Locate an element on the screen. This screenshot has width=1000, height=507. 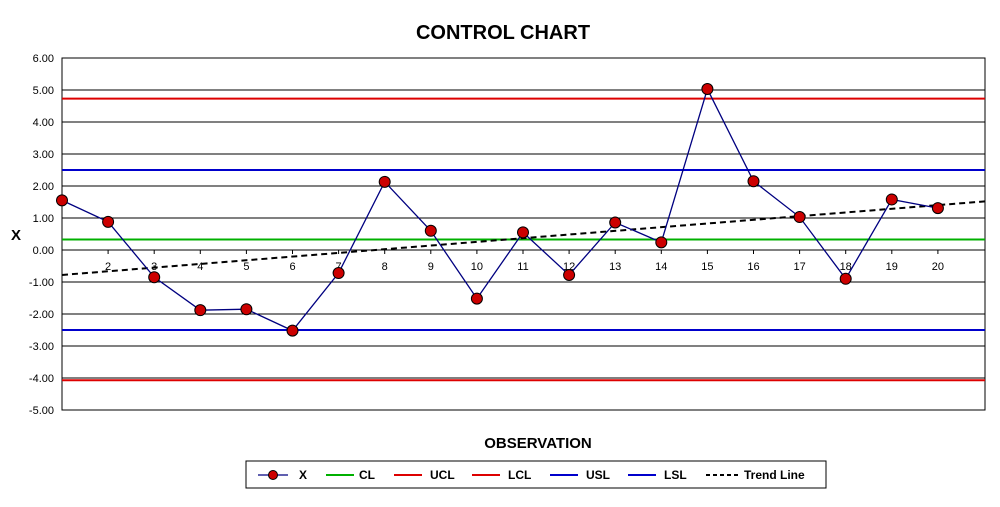
legend-label: X is located at coordinates (303, 475).